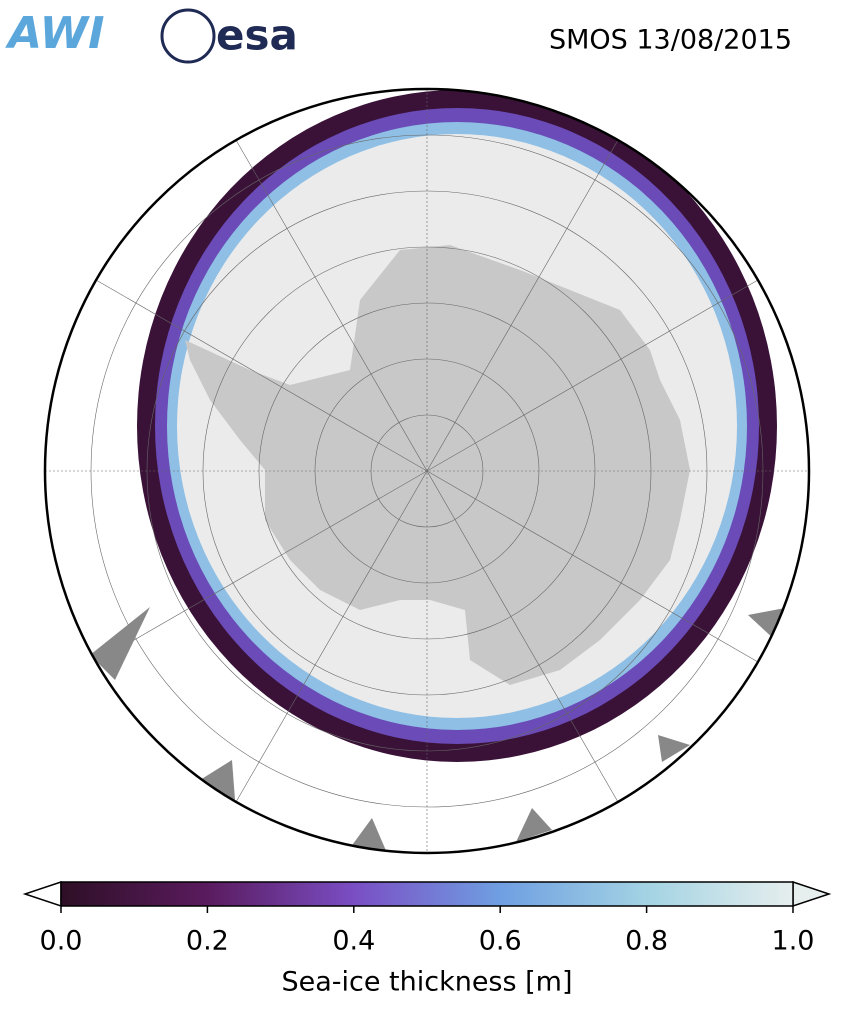 The image size is (854, 1026). What do you see at coordinates (646, 941) in the screenshot?
I see `colorbar-tick-label: 0.8` at bounding box center [646, 941].